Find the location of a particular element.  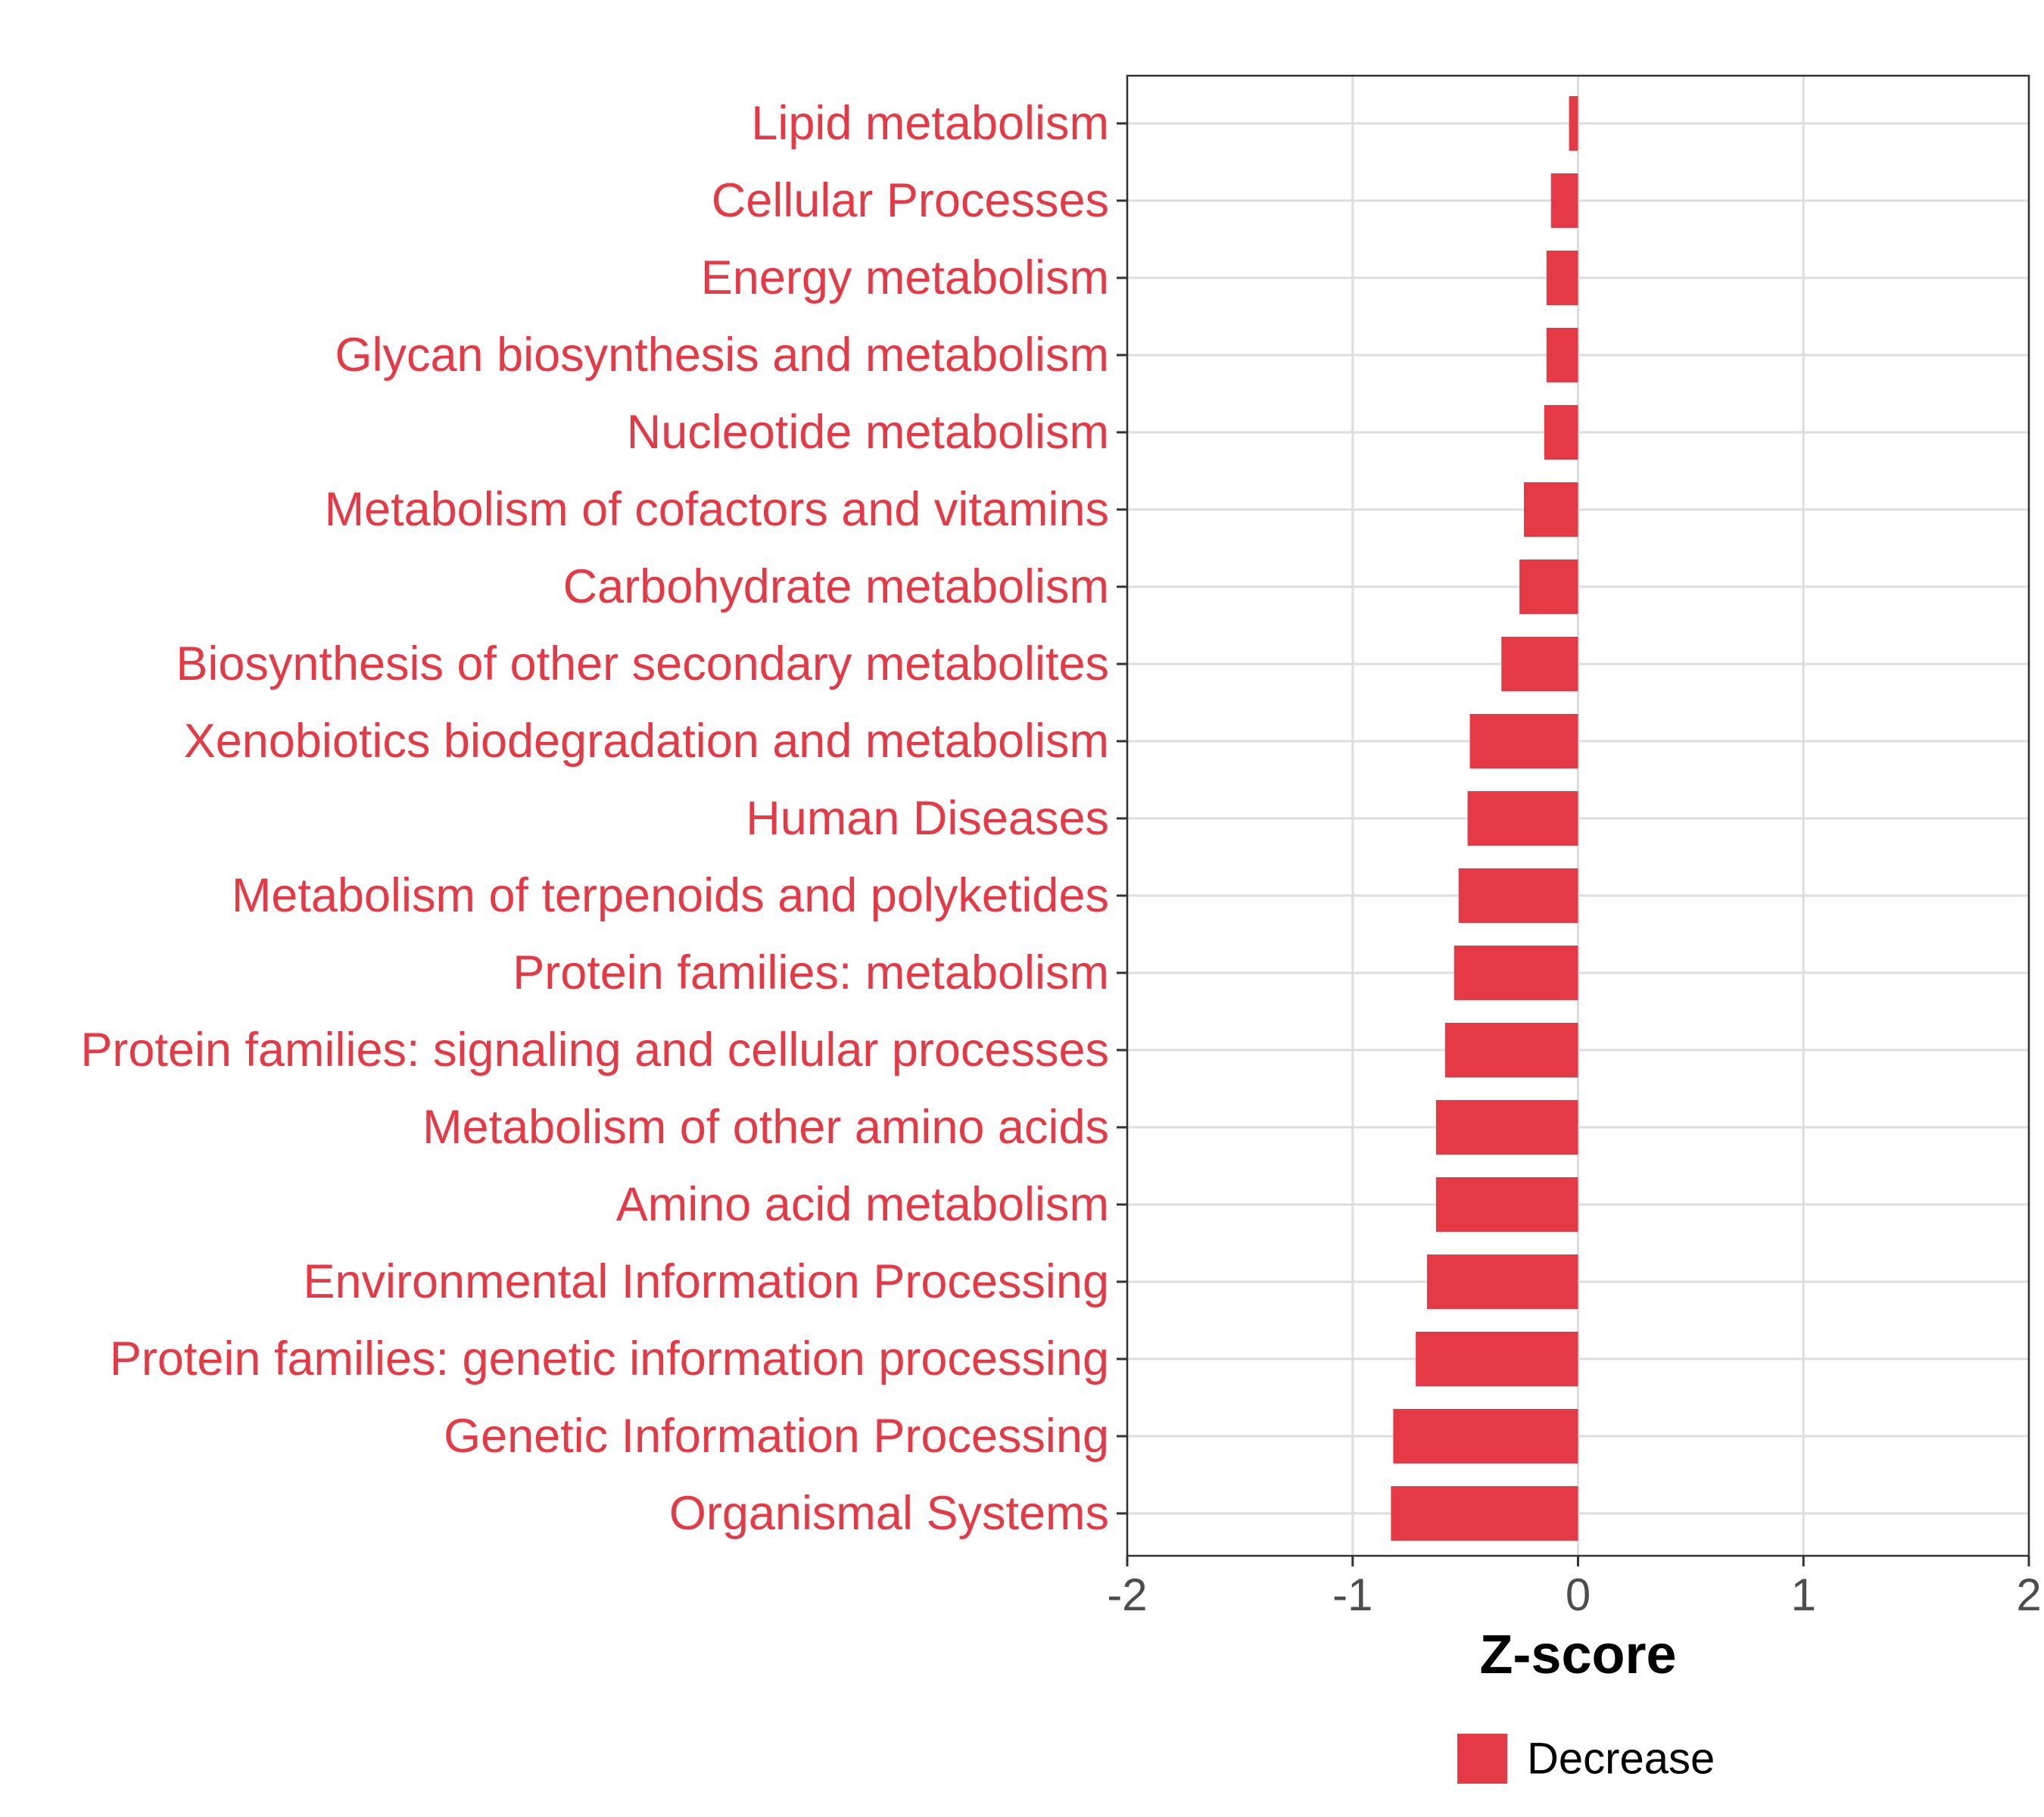

x-tick-label-2: 0 is located at coordinates (1578, 1594).